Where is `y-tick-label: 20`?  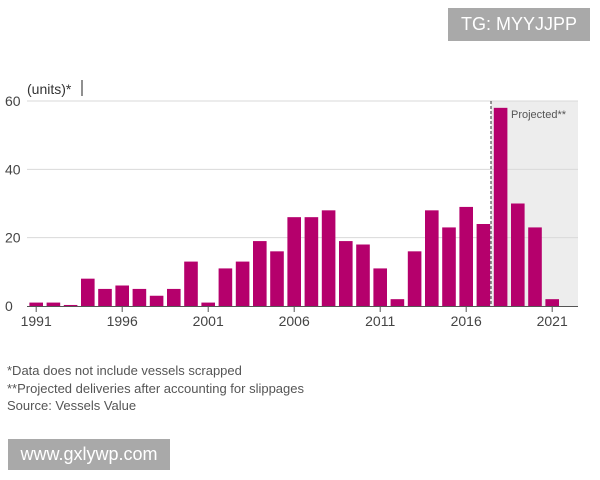
y-tick-label: 20 is located at coordinates (13, 238).